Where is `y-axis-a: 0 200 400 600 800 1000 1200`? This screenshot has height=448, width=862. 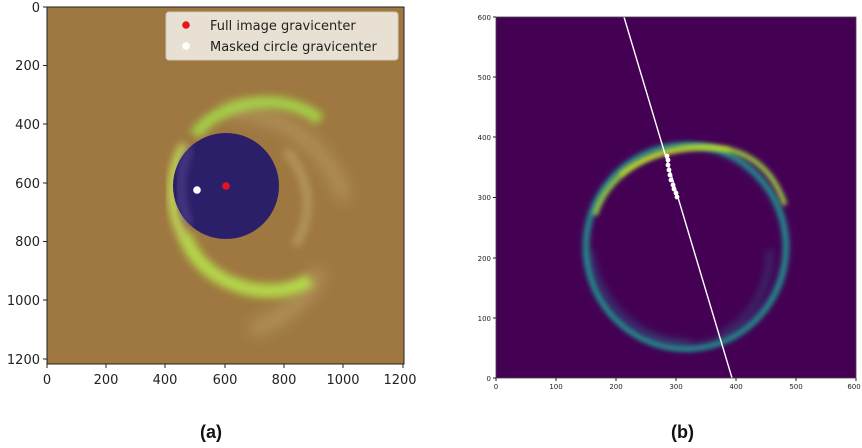 y-axis-a: 0 200 400 600 800 1000 1200 is located at coordinates (27, 184).